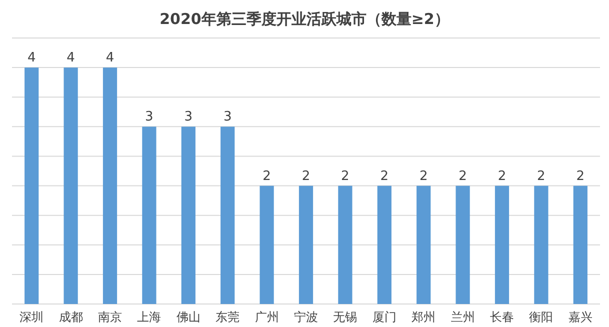 Image resolution: width=609 pixels, height=327 pixels. What do you see at coordinates (580, 317) in the screenshot?
I see `x-tick-label: 嘉兴` at bounding box center [580, 317].